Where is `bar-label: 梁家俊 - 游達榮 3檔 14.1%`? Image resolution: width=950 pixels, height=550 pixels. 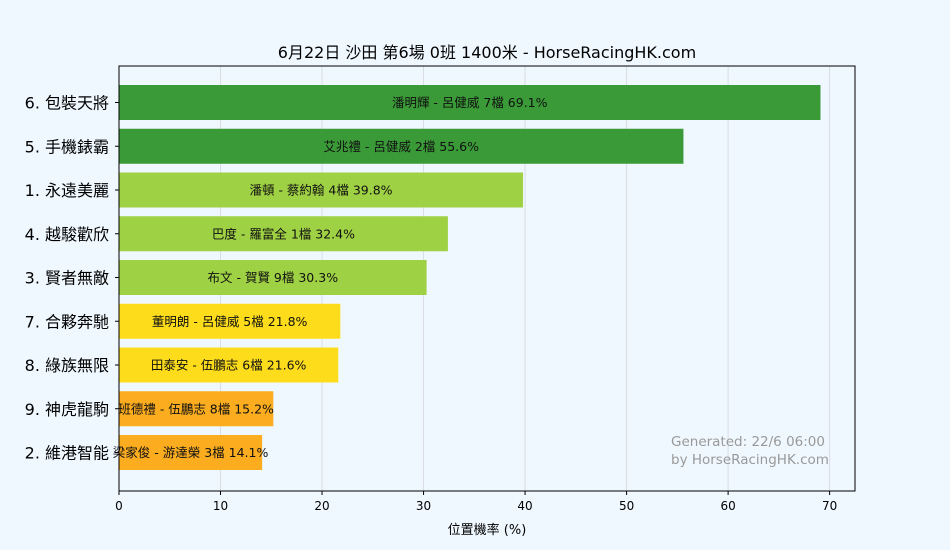 bar-label: 梁家俊 - 游達榮 3檔 14.1% is located at coordinates (191, 452).